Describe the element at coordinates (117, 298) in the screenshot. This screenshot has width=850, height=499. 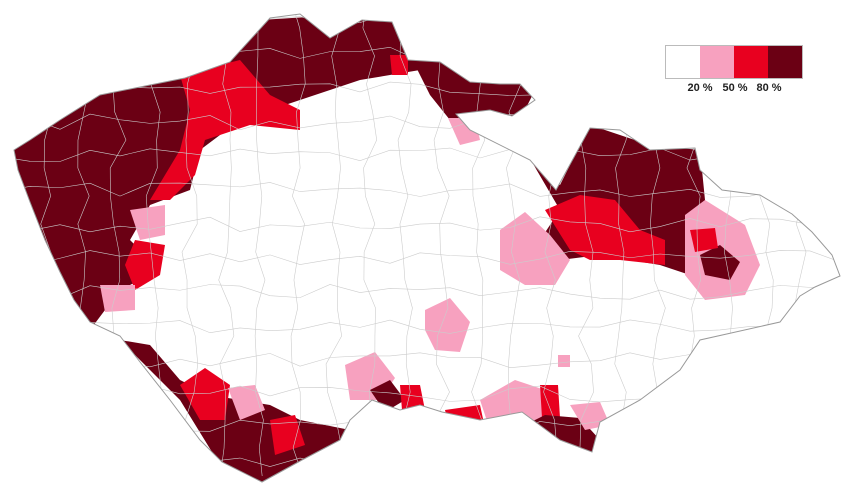
I see `region-west-pink2` at that location.